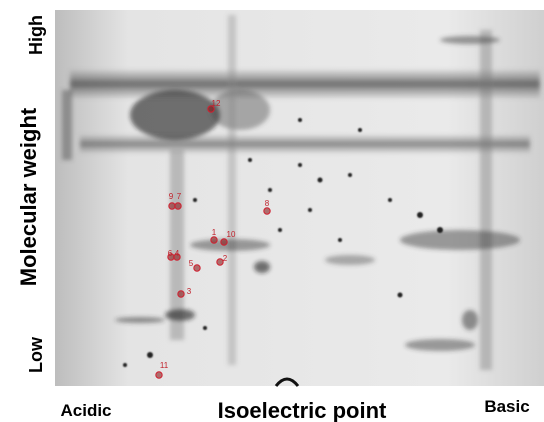 The image size is (544, 422). Describe the element at coordinates (216, 103) in the screenshot. I see `spot-label: 12` at that location.